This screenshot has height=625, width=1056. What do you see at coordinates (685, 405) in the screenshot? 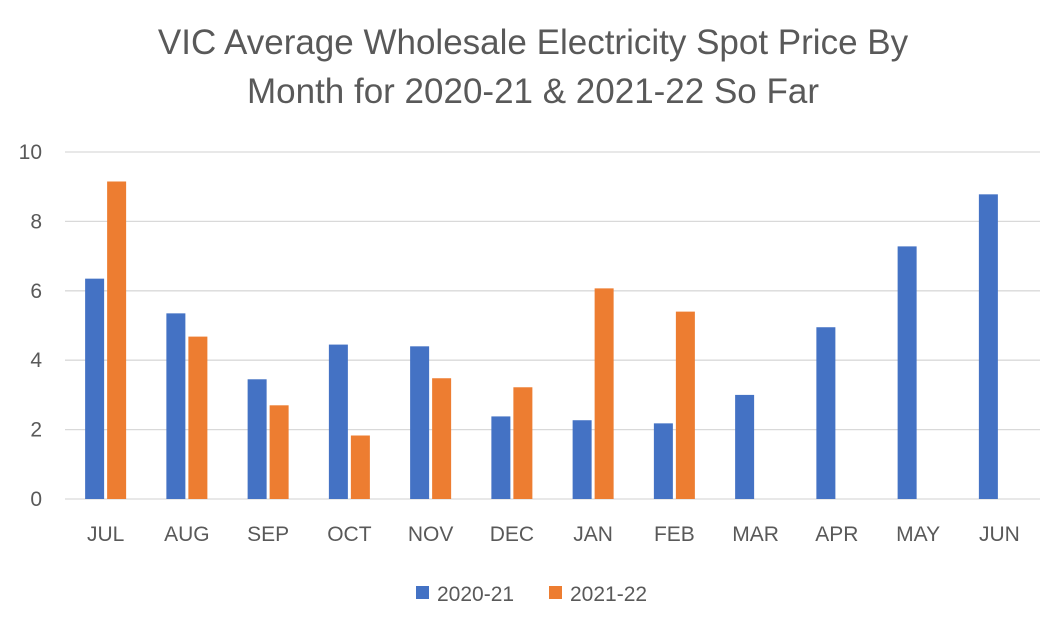
I see `bar-2021-22-feb` at bounding box center [685, 405].